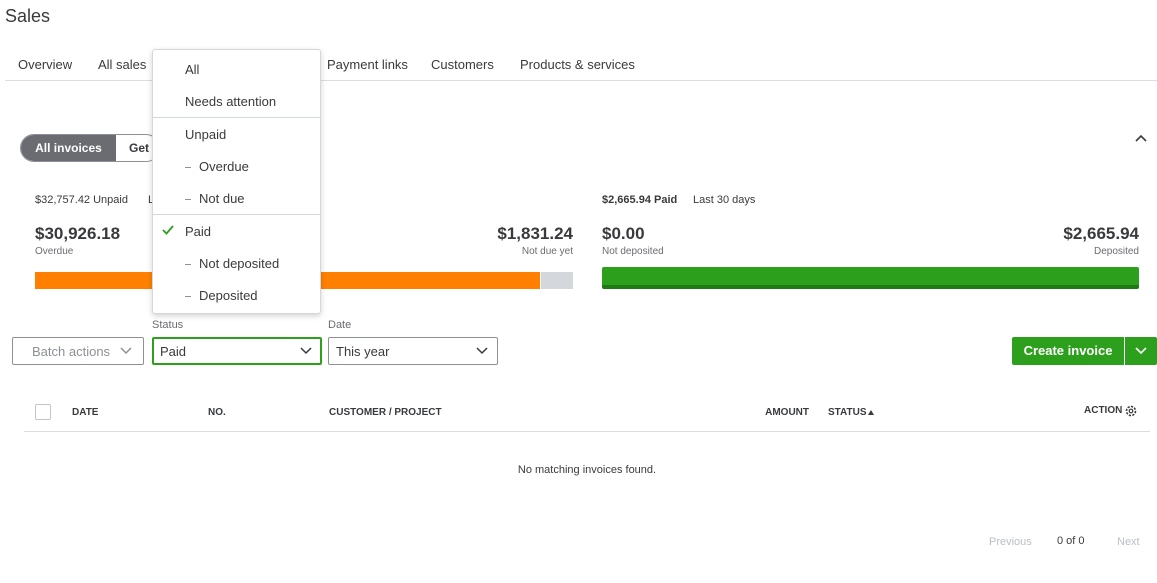  Describe the element at coordinates (587, 470) in the screenshot. I see `empty-message: No matching invoices found.` at that location.